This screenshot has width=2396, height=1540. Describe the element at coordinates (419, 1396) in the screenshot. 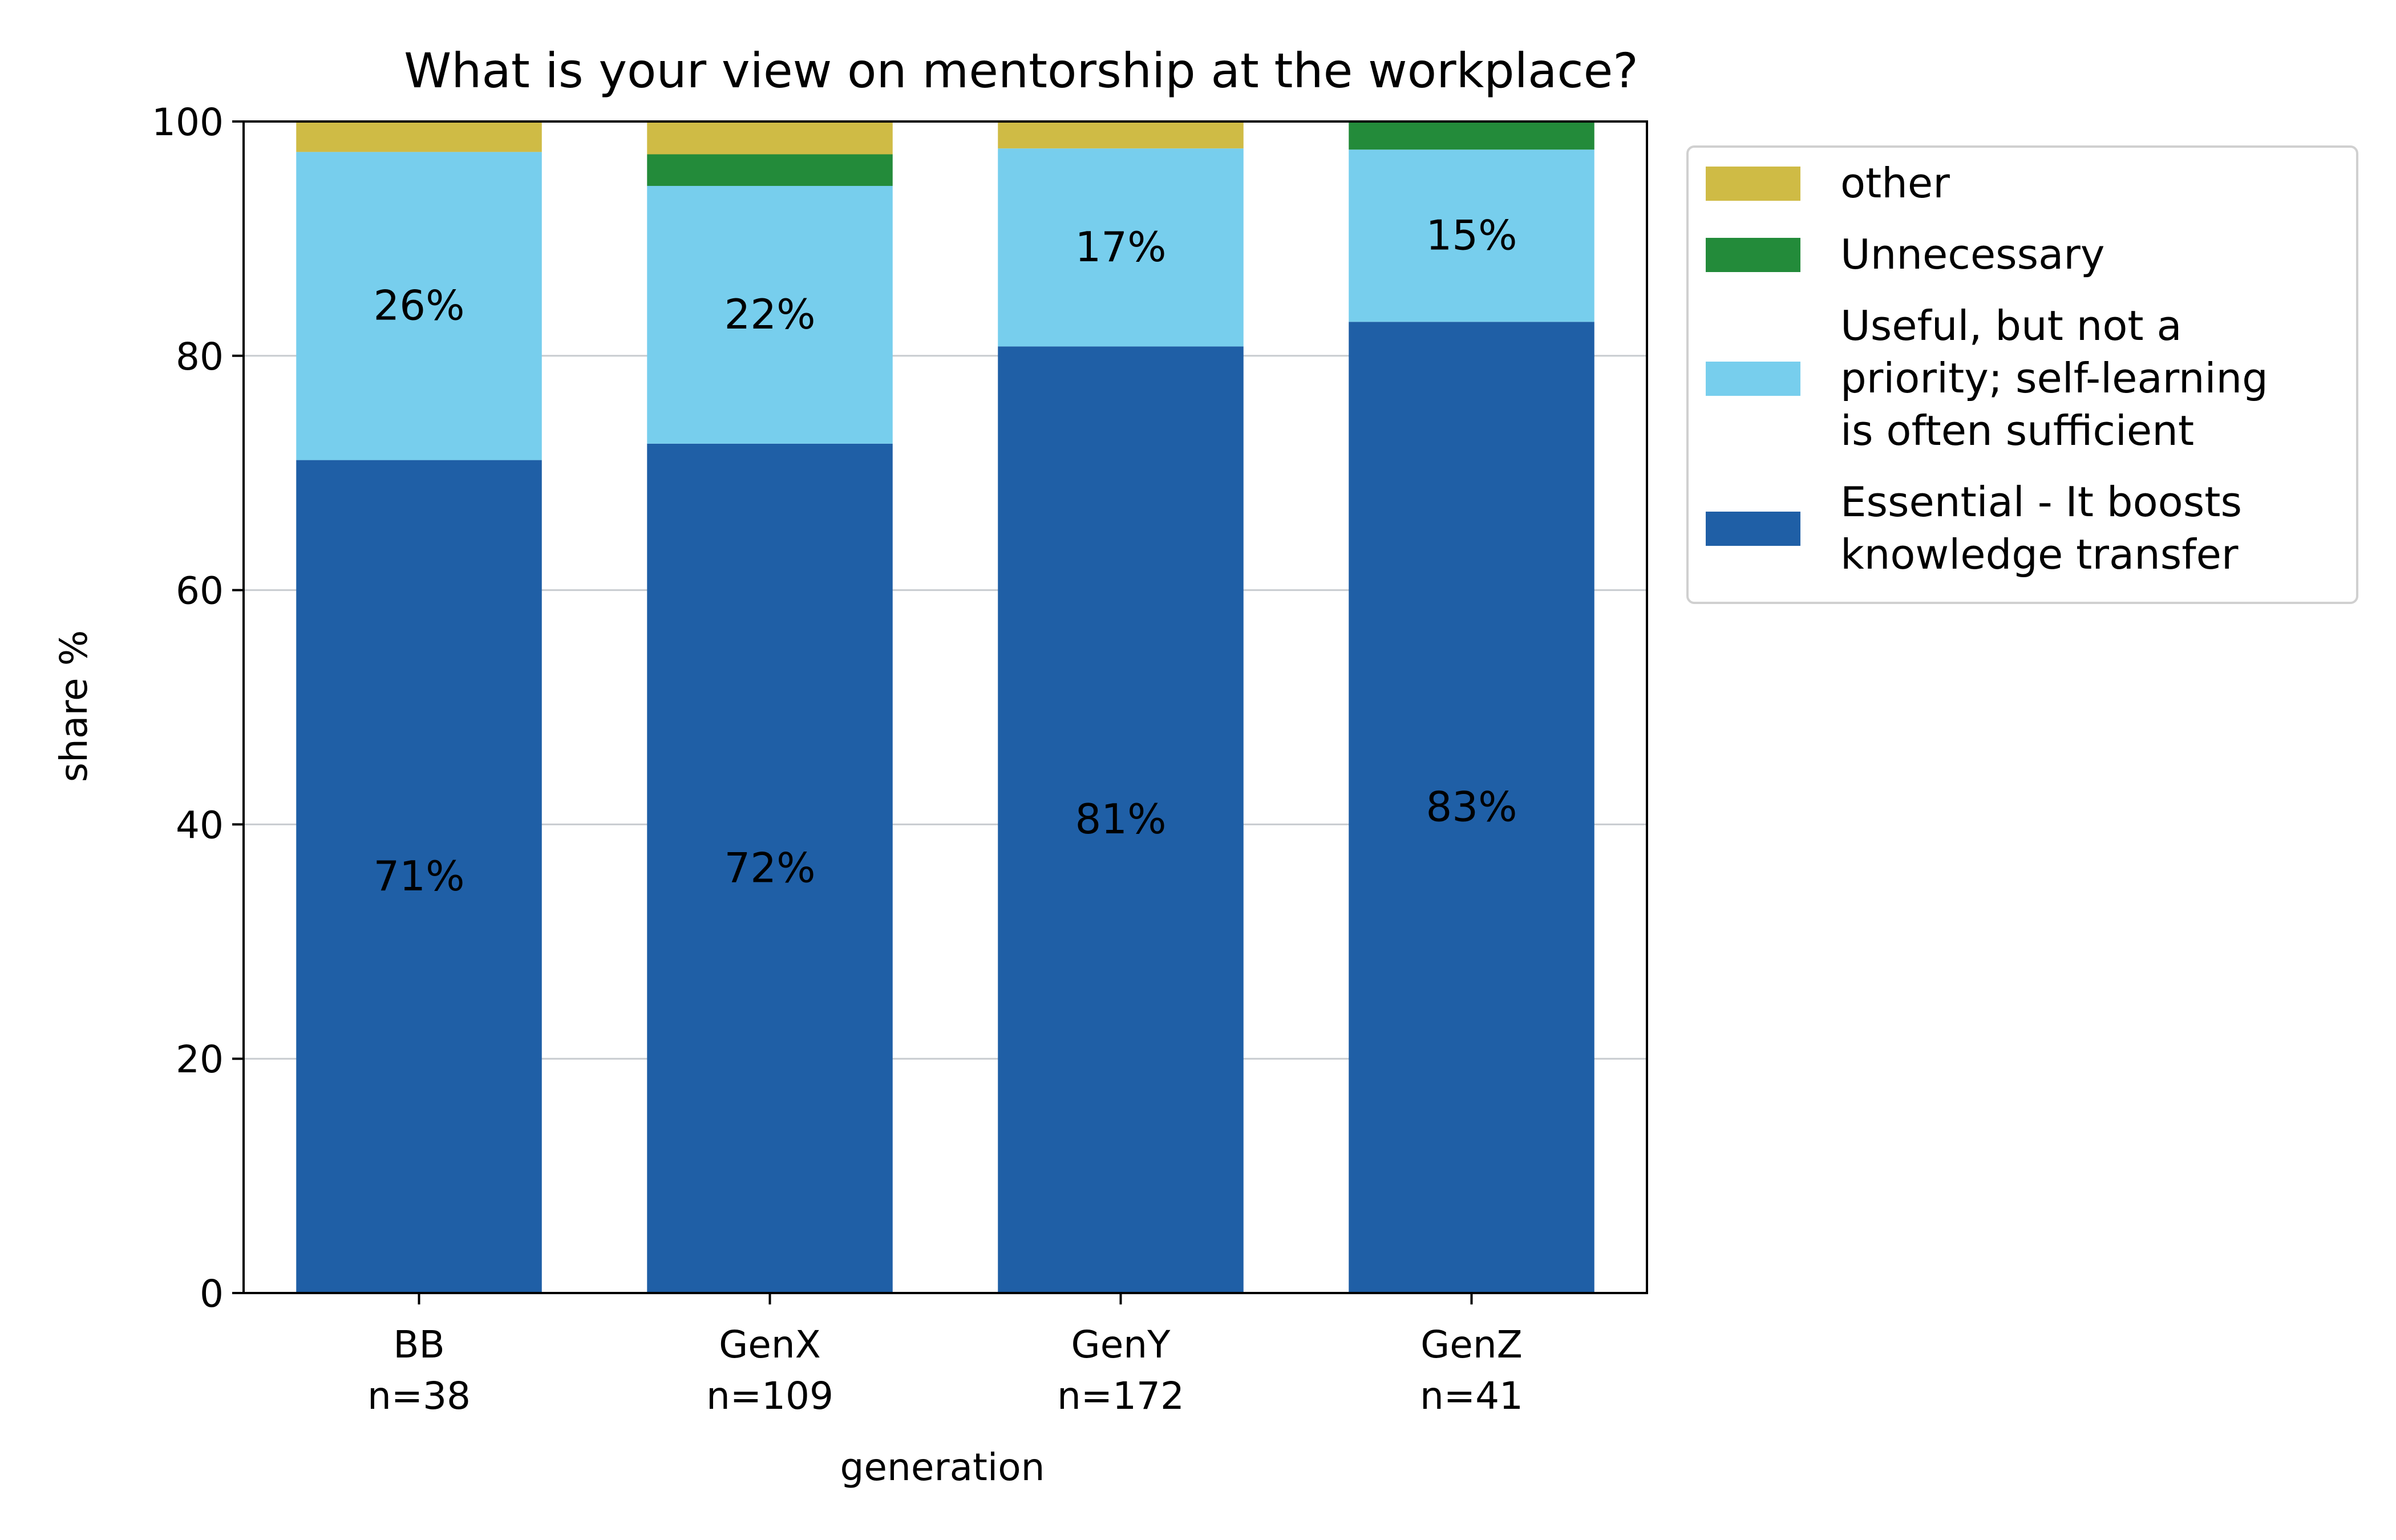

I see `x-tick-sample-size: n=38` at that location.